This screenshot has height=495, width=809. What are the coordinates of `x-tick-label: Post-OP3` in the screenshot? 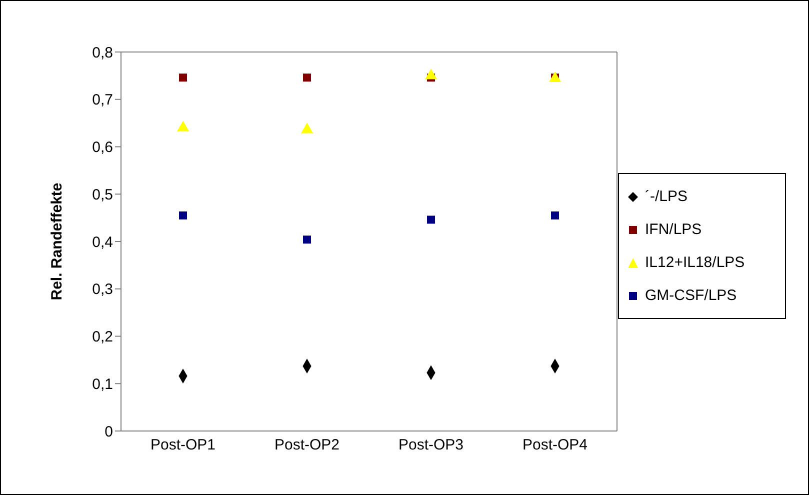 It's located at (431, 445).